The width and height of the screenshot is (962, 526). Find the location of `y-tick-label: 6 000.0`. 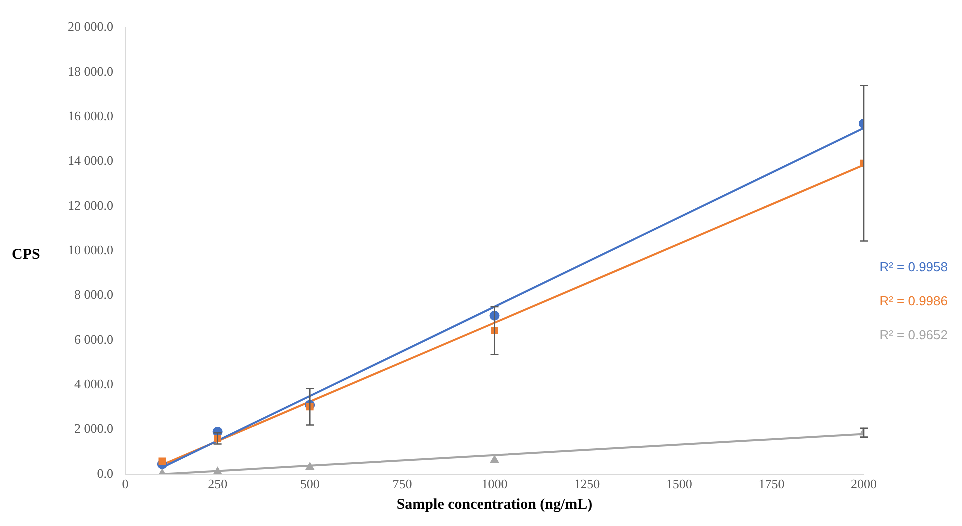

y-tick-label: 6 000.0 is located at coordinates (94, 339).